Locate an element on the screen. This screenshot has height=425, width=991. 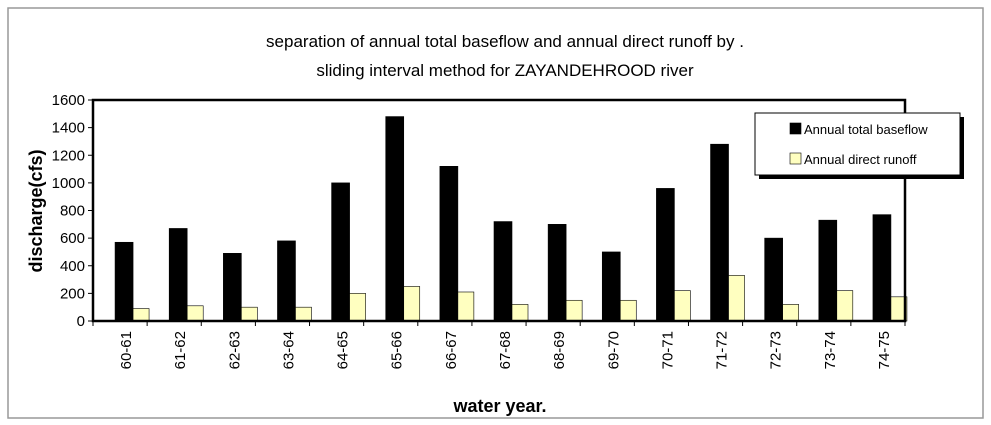
x-tick-label: 71-72 is located at coordinates (722, 350).